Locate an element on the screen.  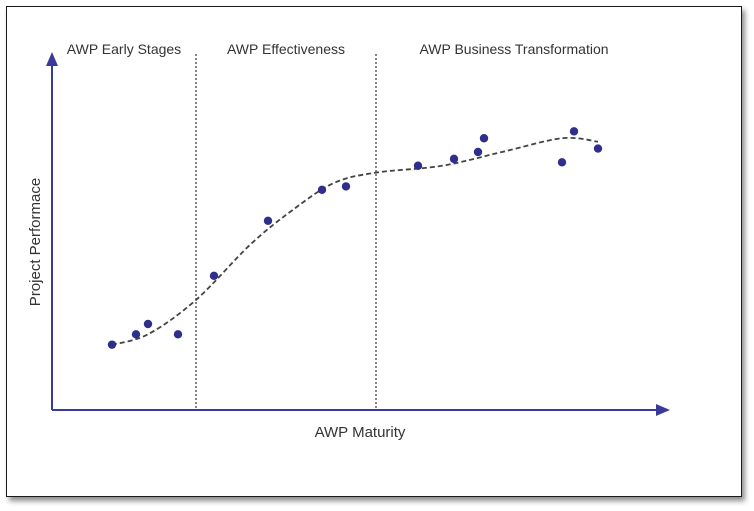
stage-label: AWP Early Stages is located at coordinates (124, 49).